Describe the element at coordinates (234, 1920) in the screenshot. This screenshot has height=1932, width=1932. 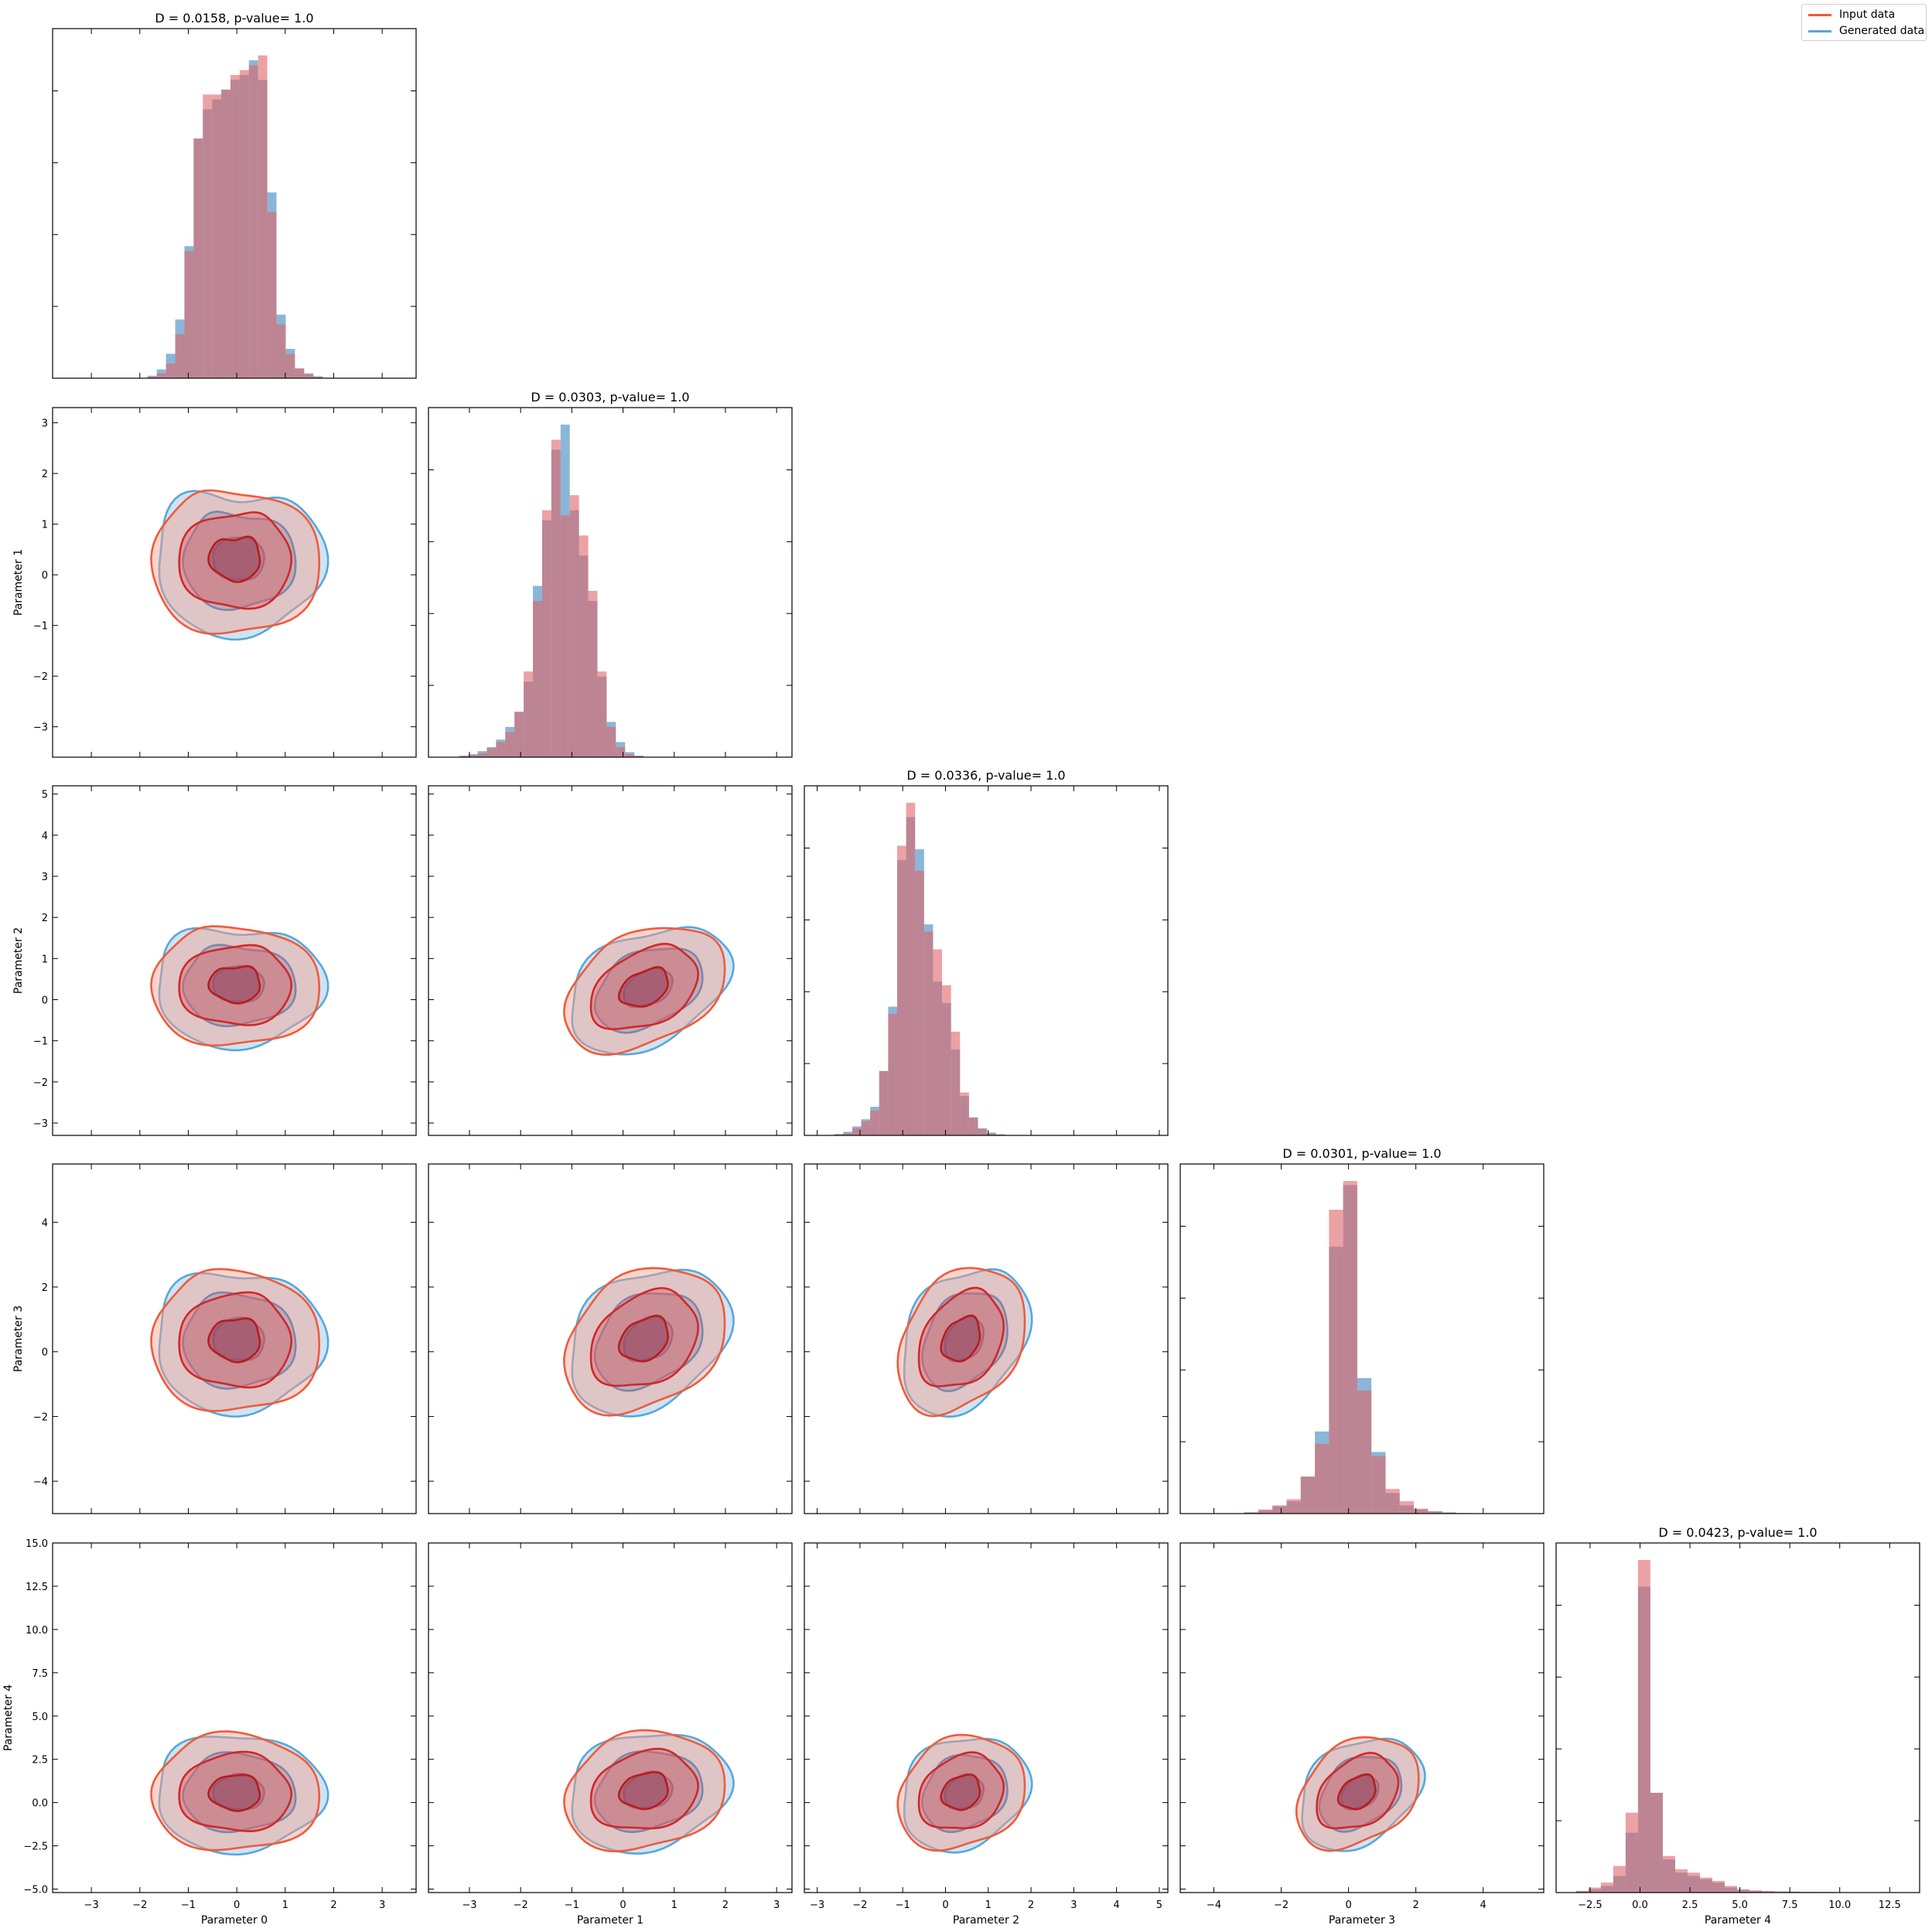
I see `x-axis-label: Parameter 0` at that location.